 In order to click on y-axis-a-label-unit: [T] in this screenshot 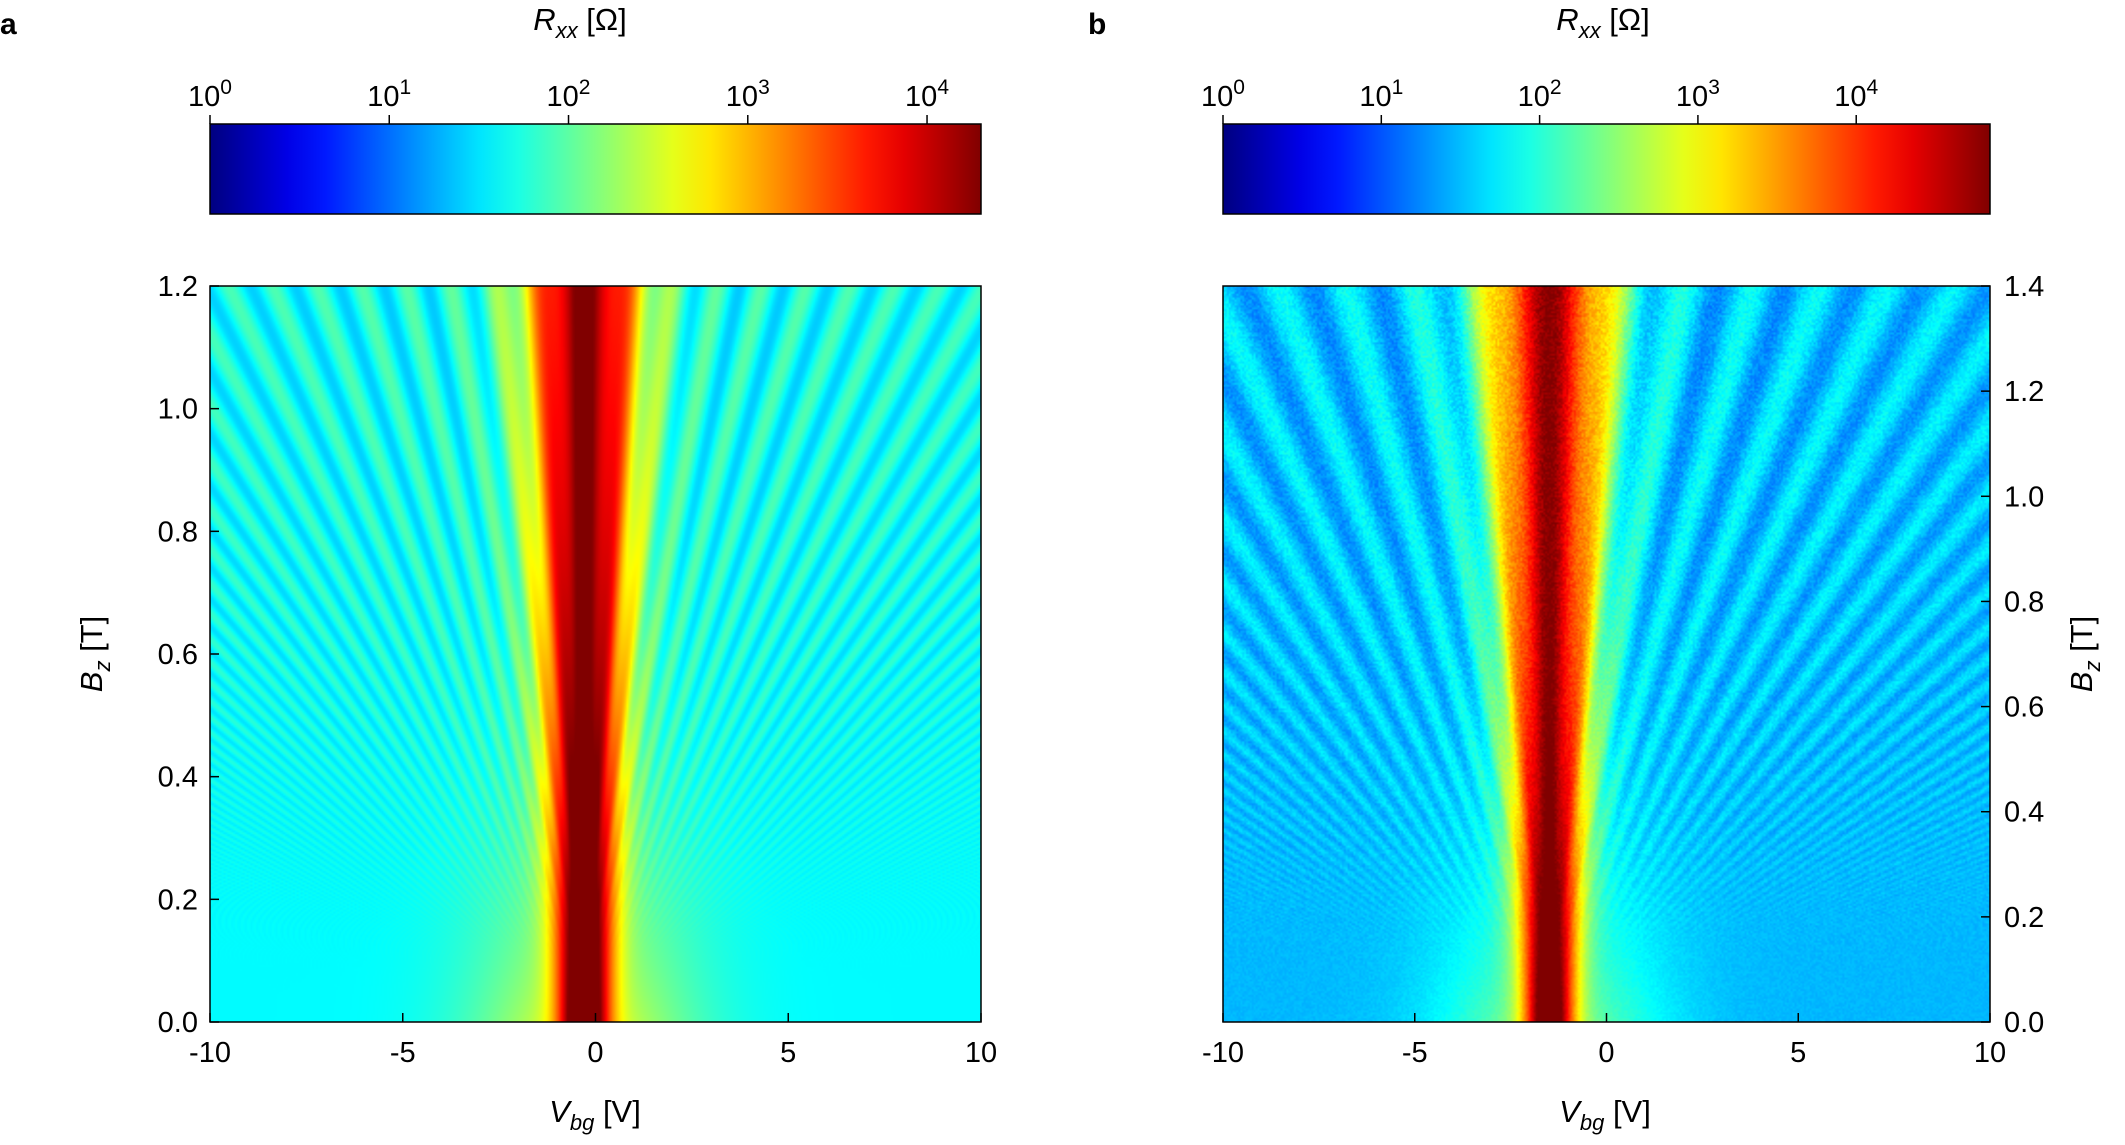, I will do `click(91, 638)`.